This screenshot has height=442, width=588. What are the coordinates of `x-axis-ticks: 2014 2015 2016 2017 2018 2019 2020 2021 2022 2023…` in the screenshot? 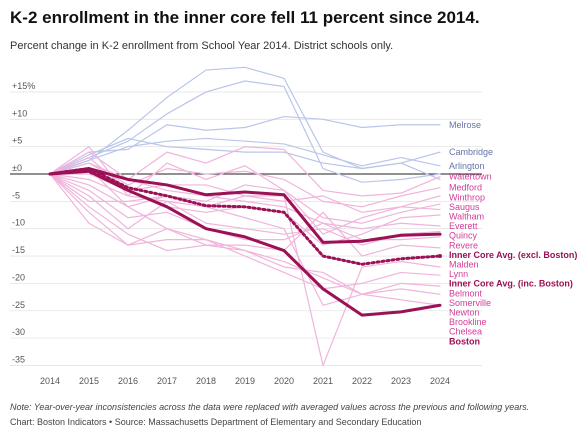 It's located at (245, 381).